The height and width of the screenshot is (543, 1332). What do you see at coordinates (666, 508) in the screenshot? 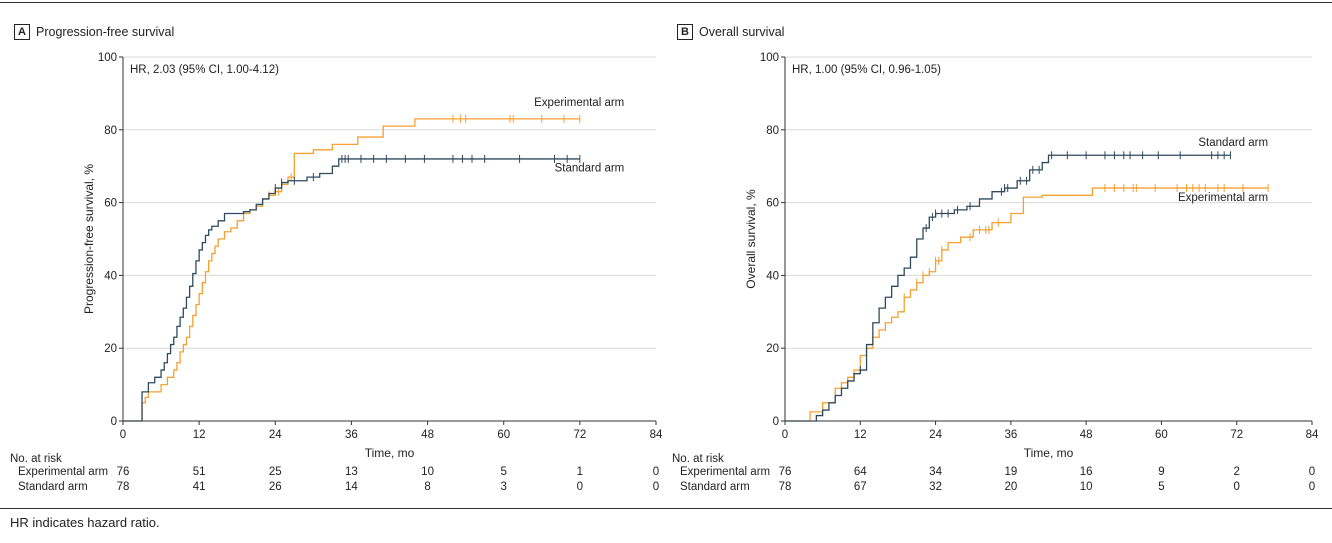
I see `bottom-rule` at bounding box center [666, 508].